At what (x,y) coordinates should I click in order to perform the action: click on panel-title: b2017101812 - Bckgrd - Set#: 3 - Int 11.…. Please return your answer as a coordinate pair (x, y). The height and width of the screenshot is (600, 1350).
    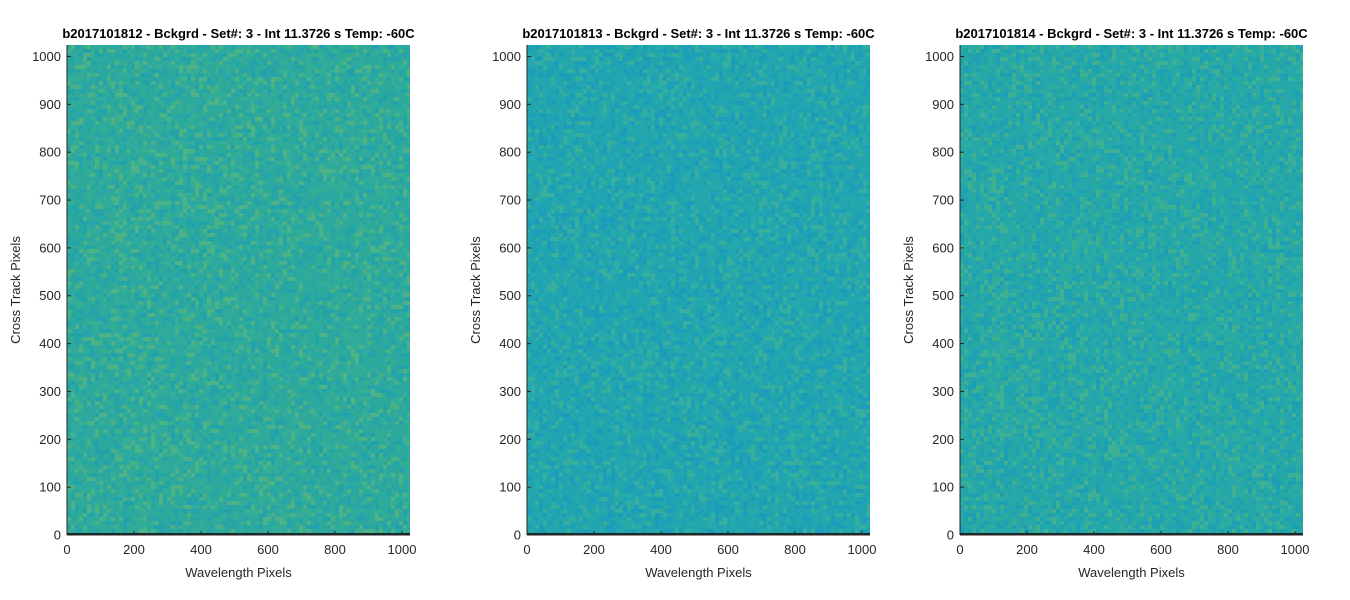
    Looking at the image, I should click on (238, 33).